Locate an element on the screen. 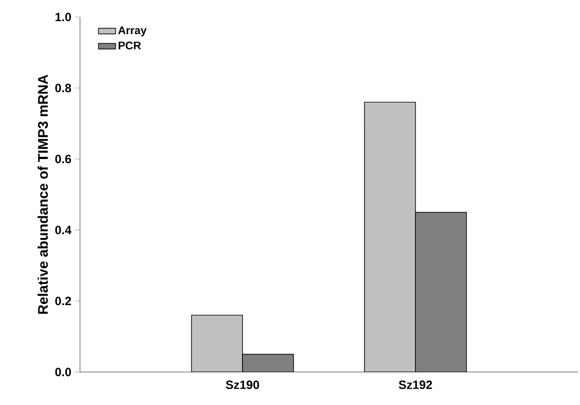 This screenshot has height=405, width=580. y-tick-label: 0.6 is located at coordinates (63, 159).